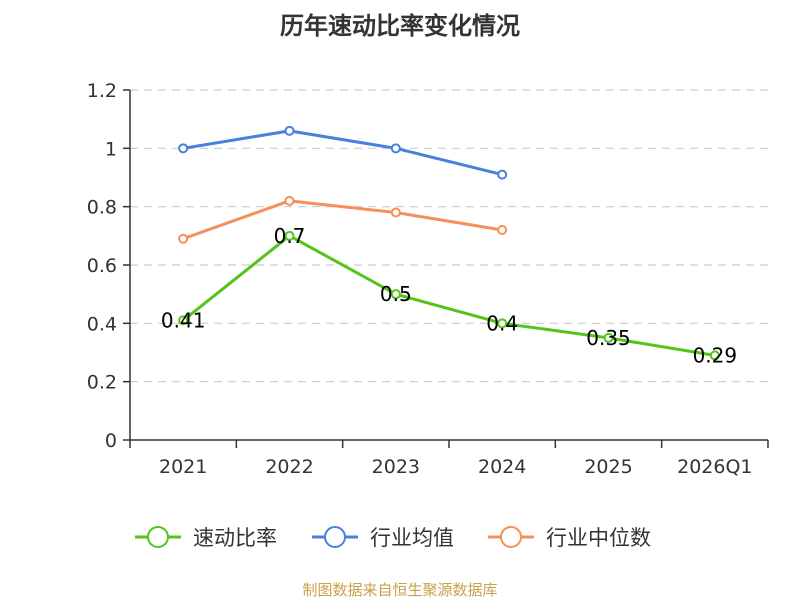  I want to click on data-label: 0.29, so click(715, 355).